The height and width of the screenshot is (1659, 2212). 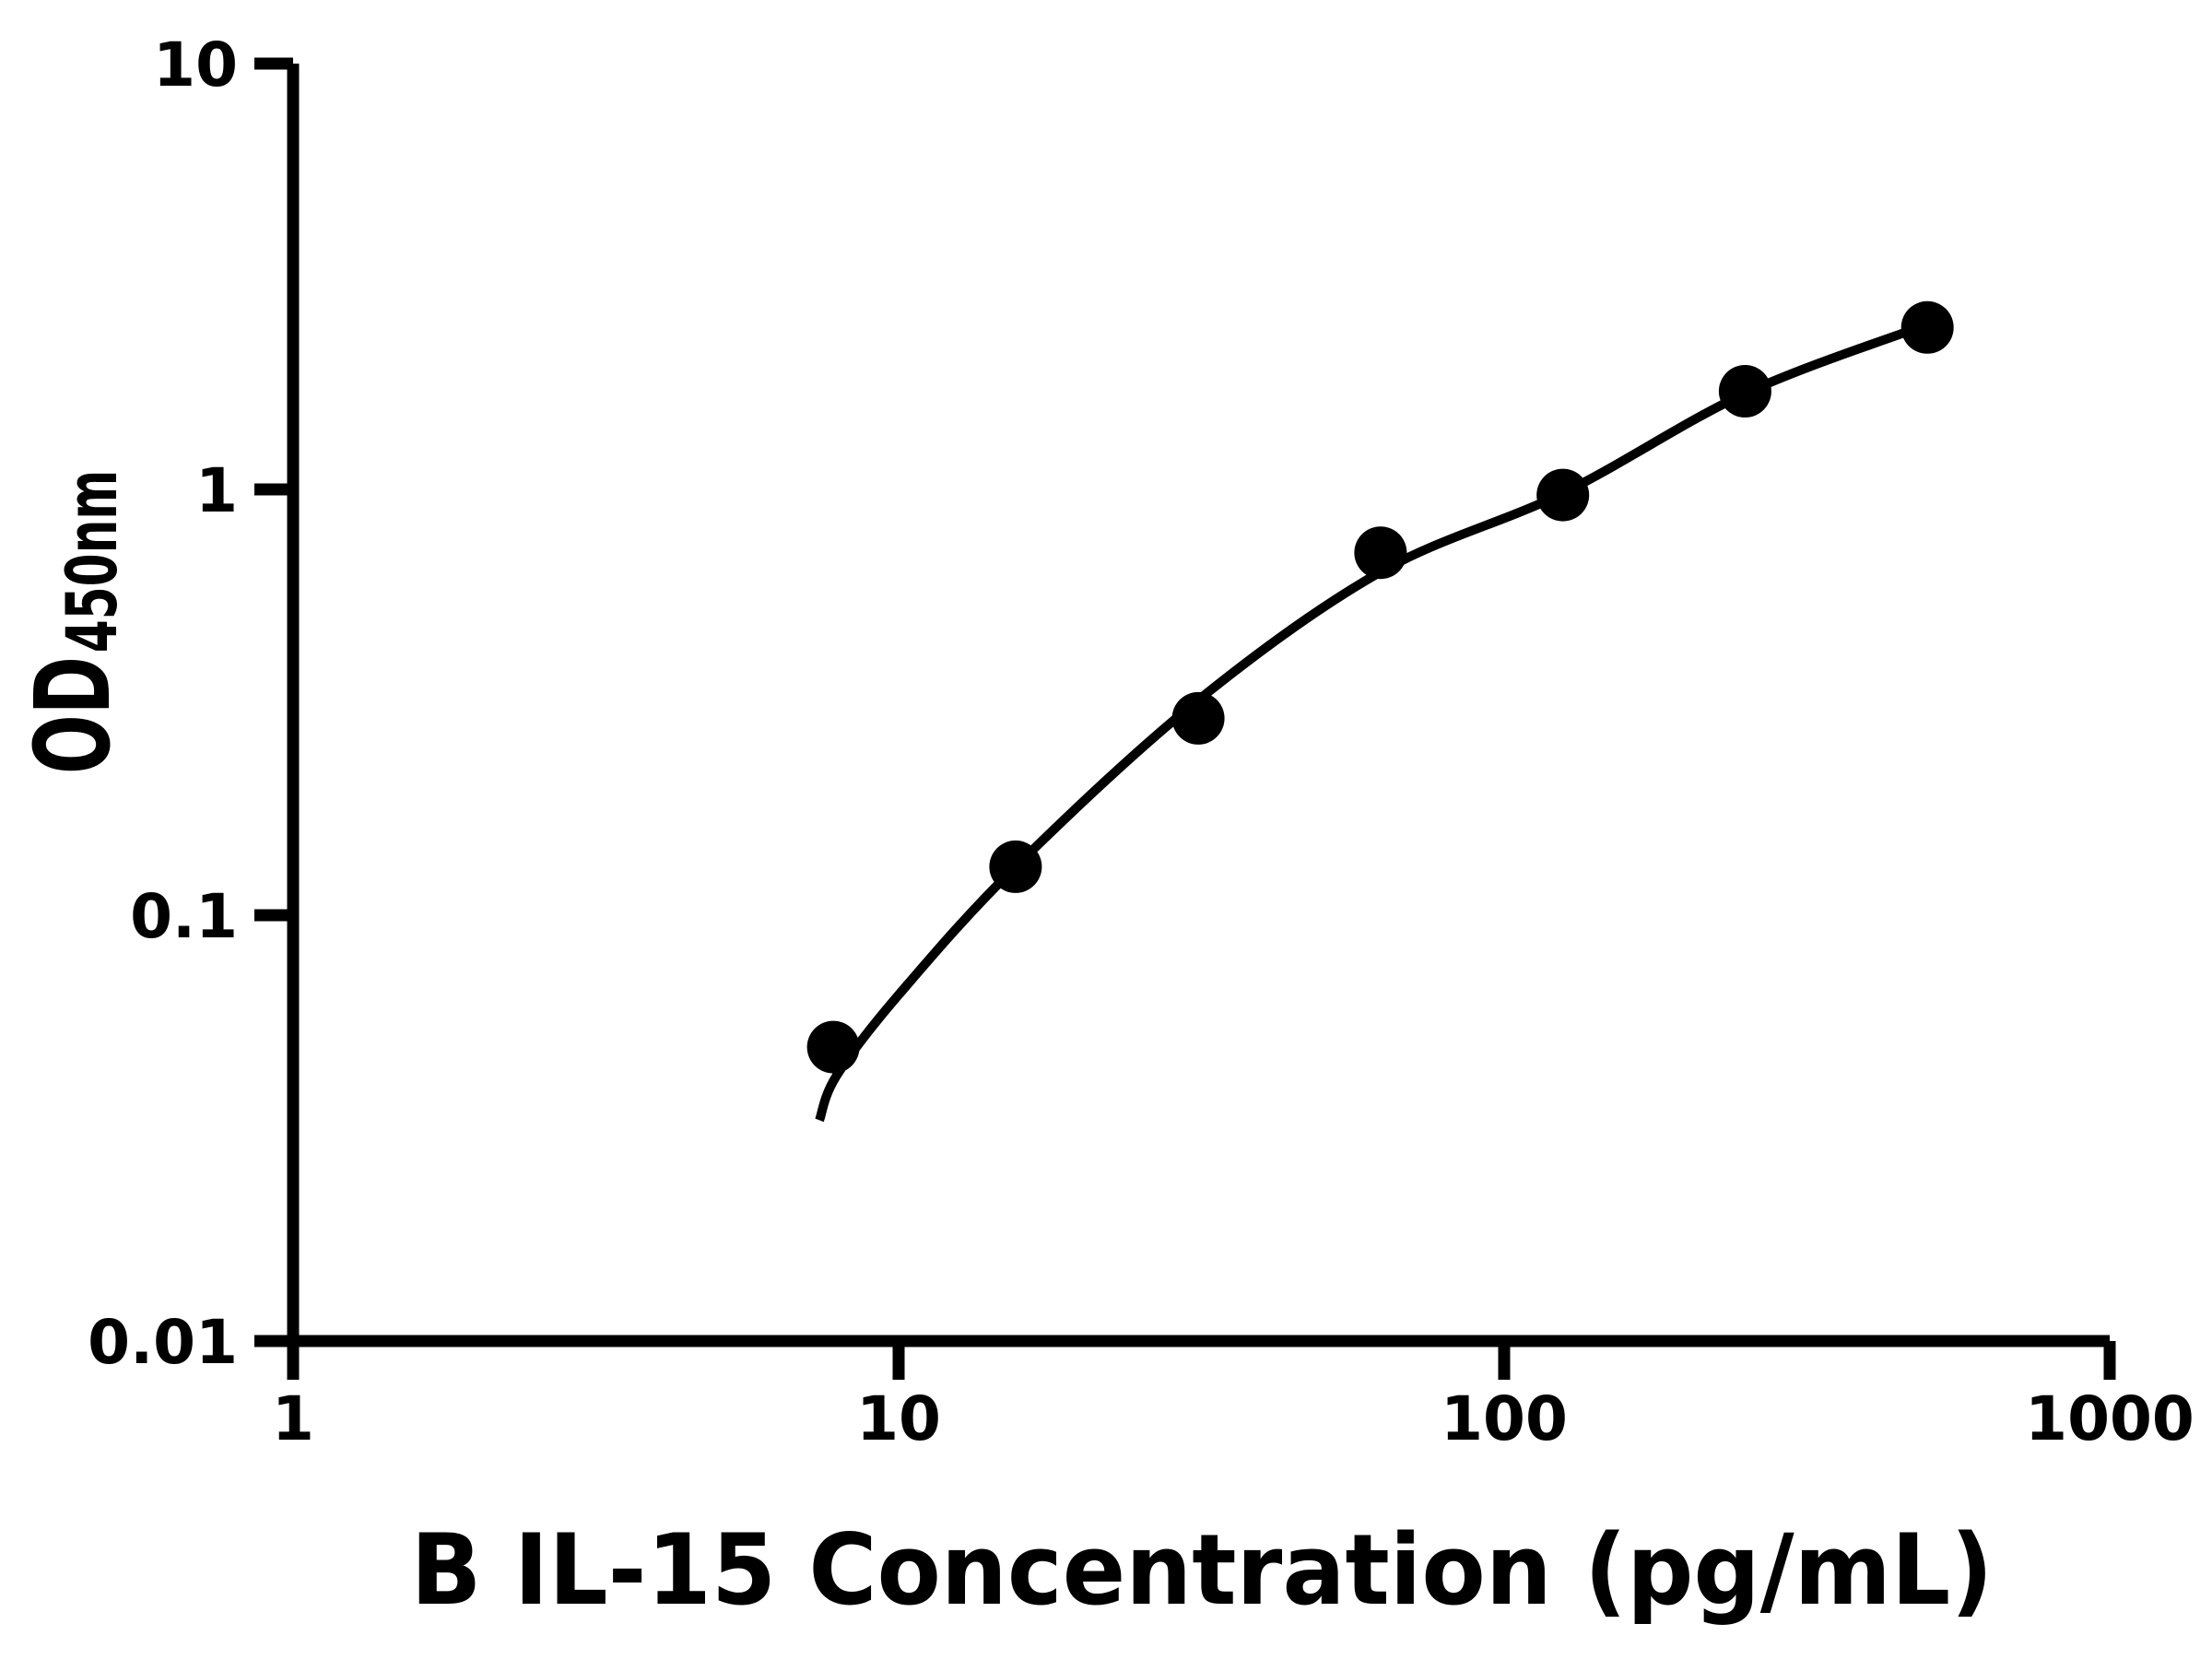 I want to click on x-axis-title: B IL-15 Concentration (pg/mL), so click(x=1202, y=1570).